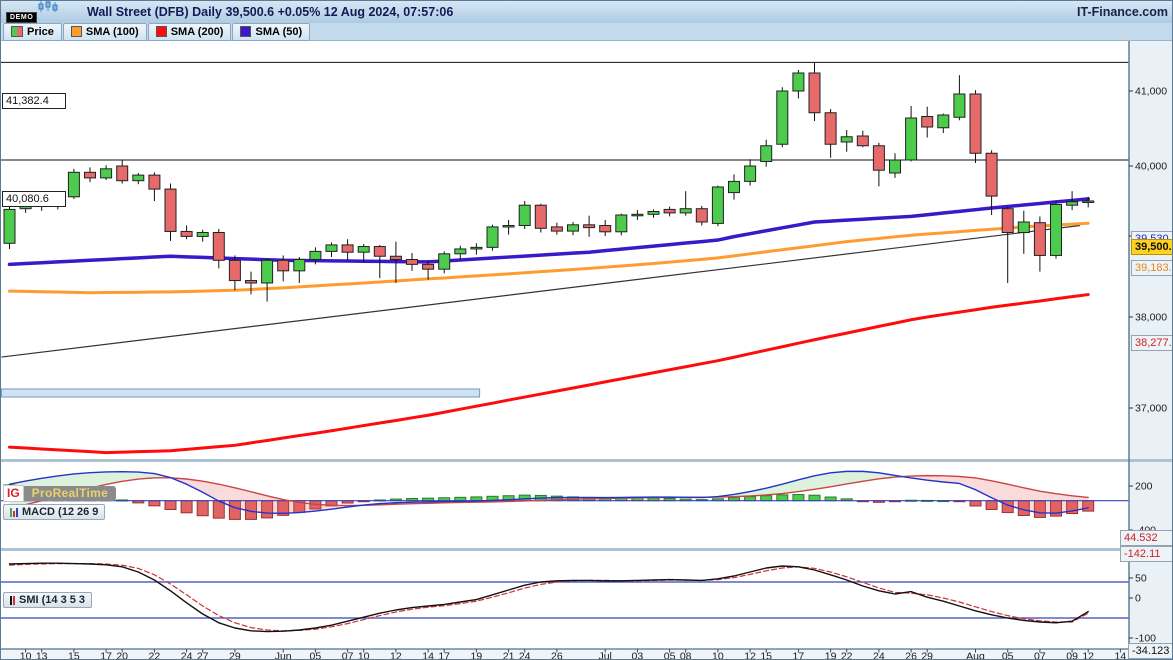 This screenshot has width=1173, height=660. I want to click on ig-logo: IG, so click(13, 493).